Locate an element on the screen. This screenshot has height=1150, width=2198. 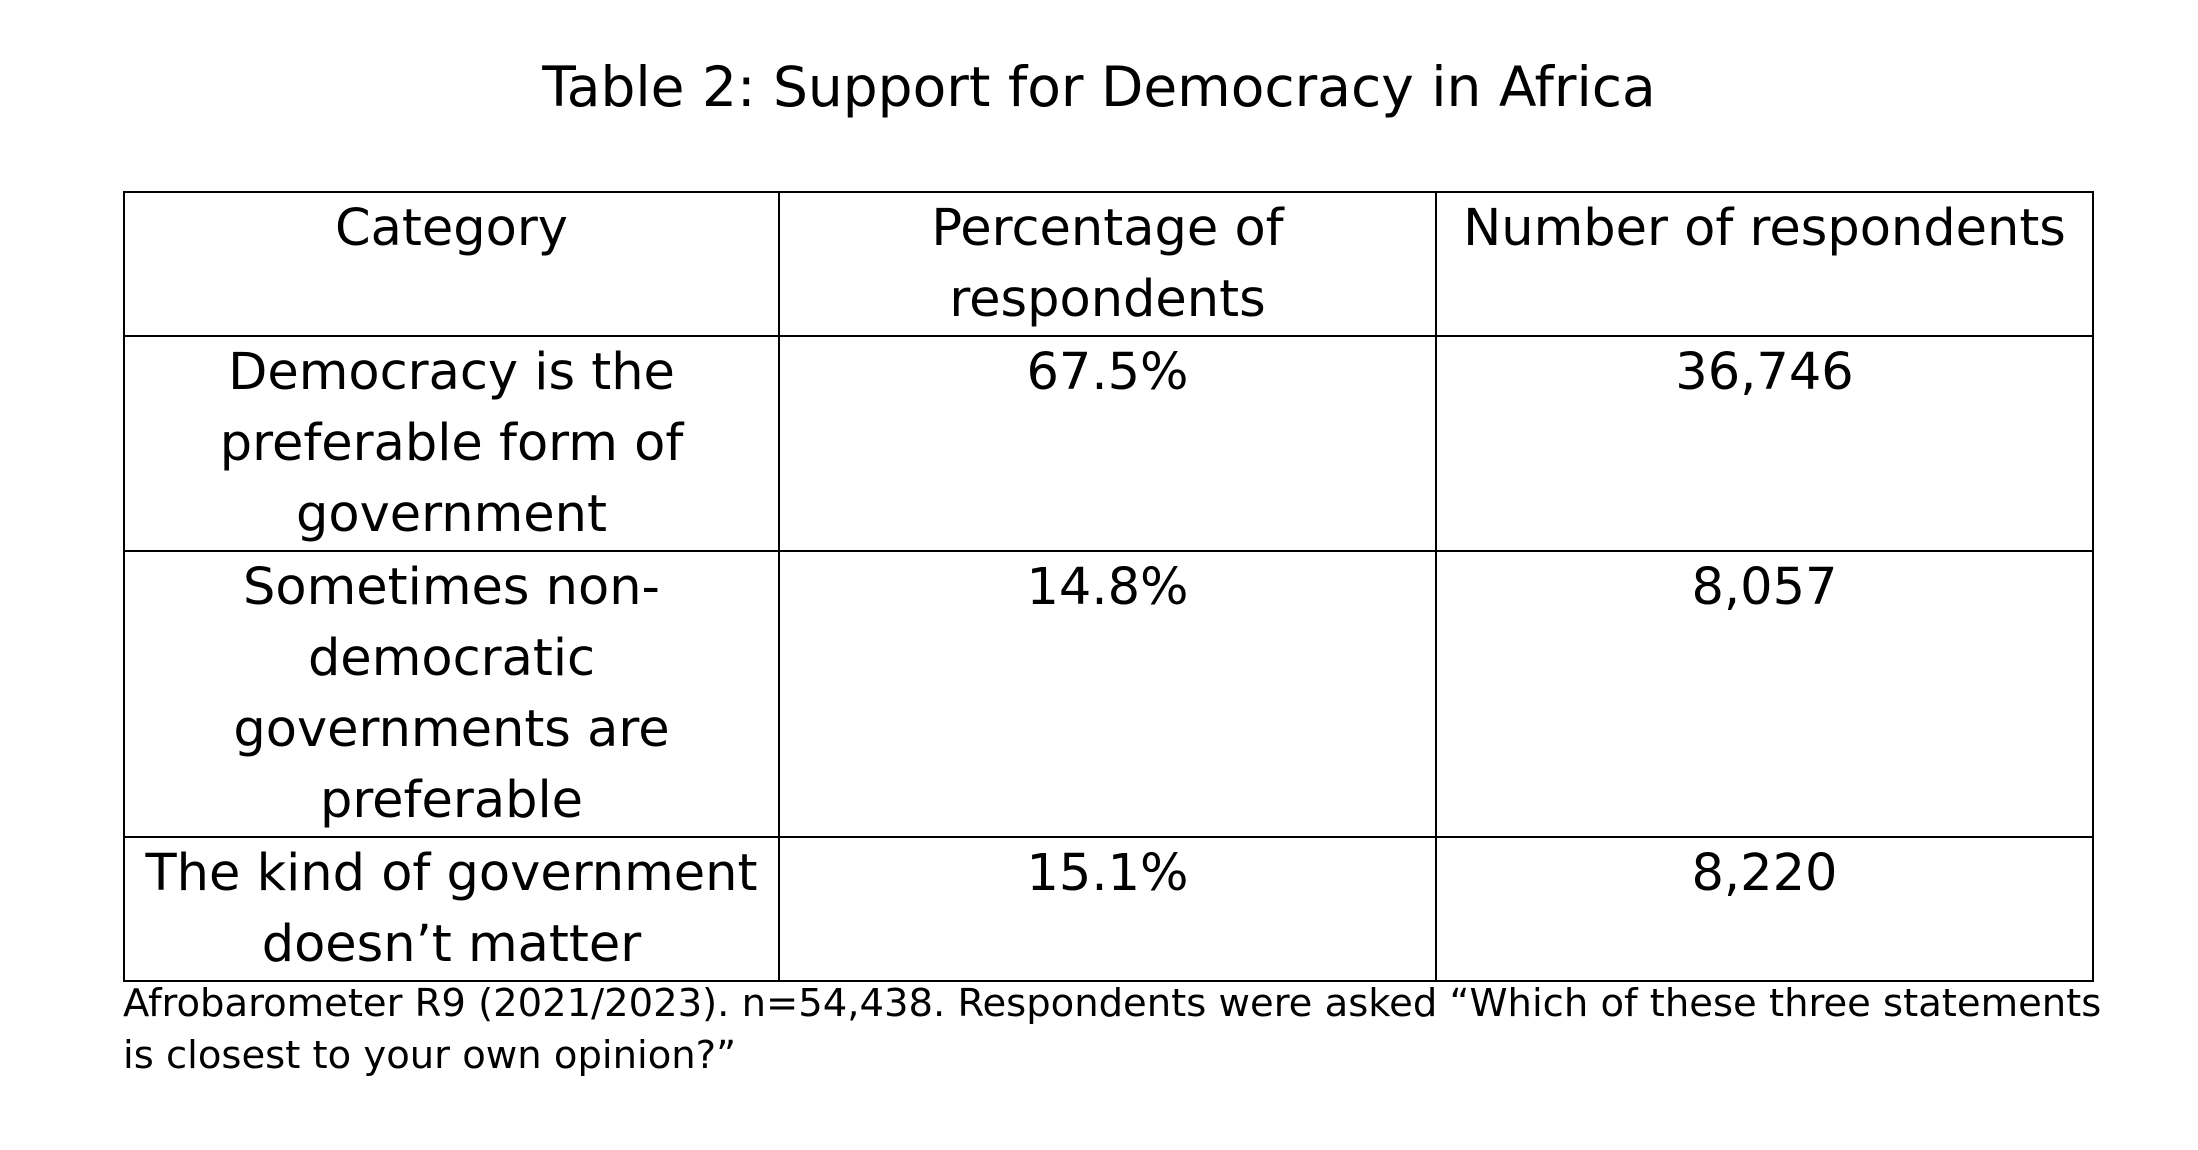
percentage-cell: 67.5% is located at coordinates (1107, 443).